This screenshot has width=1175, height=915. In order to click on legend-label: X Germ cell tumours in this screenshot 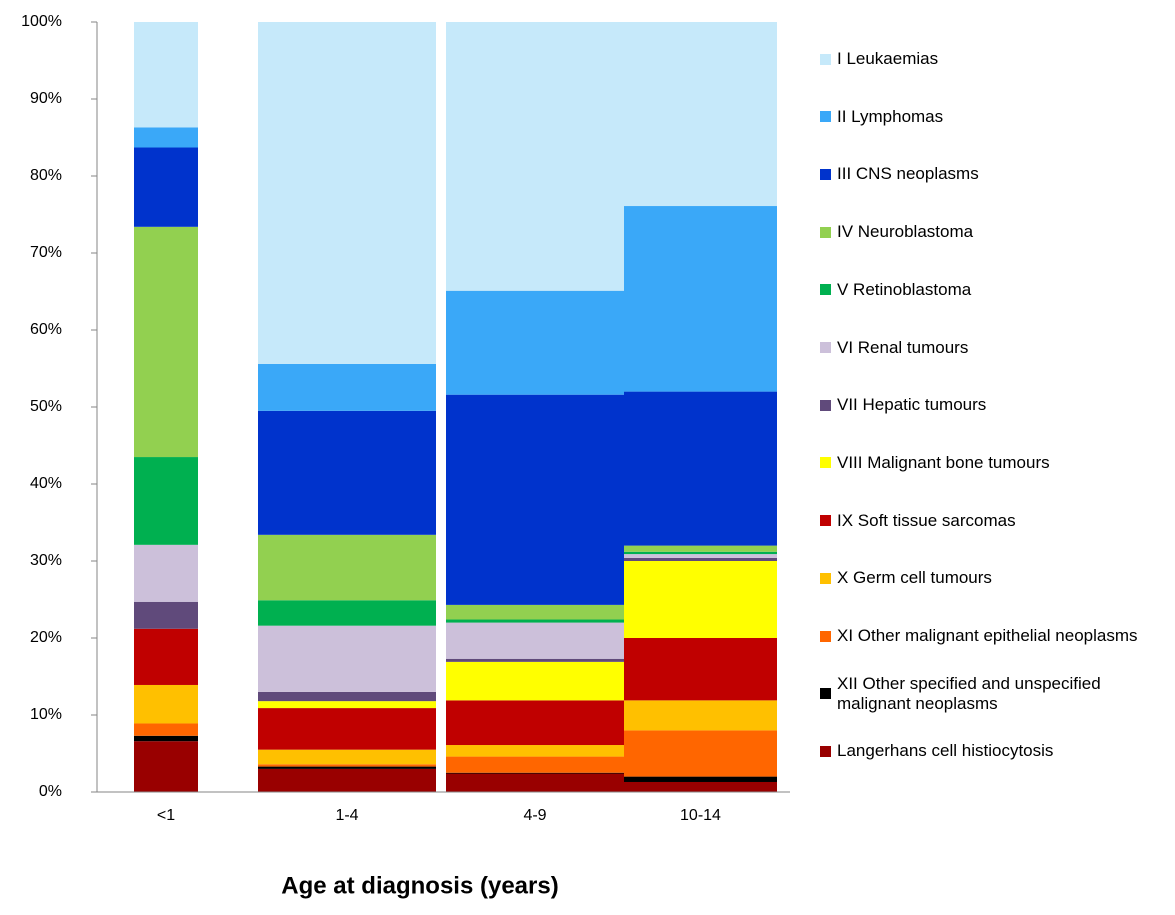, I will do `click(914, 578)`.